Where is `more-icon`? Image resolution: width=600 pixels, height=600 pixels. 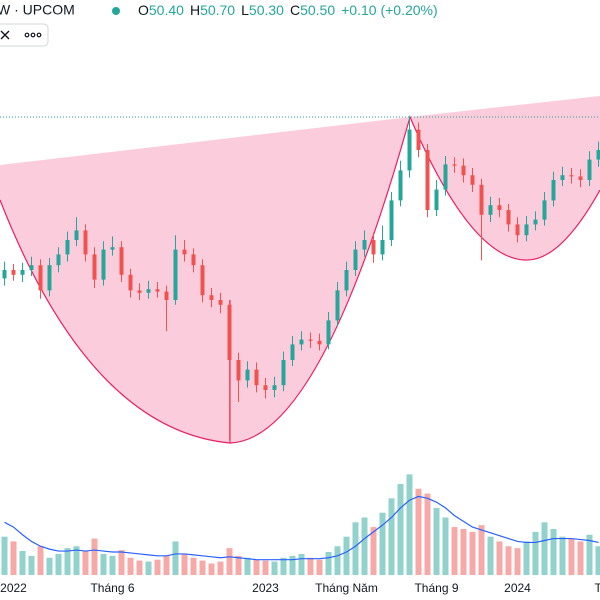
more-icon is located at coordinates (33, 35).